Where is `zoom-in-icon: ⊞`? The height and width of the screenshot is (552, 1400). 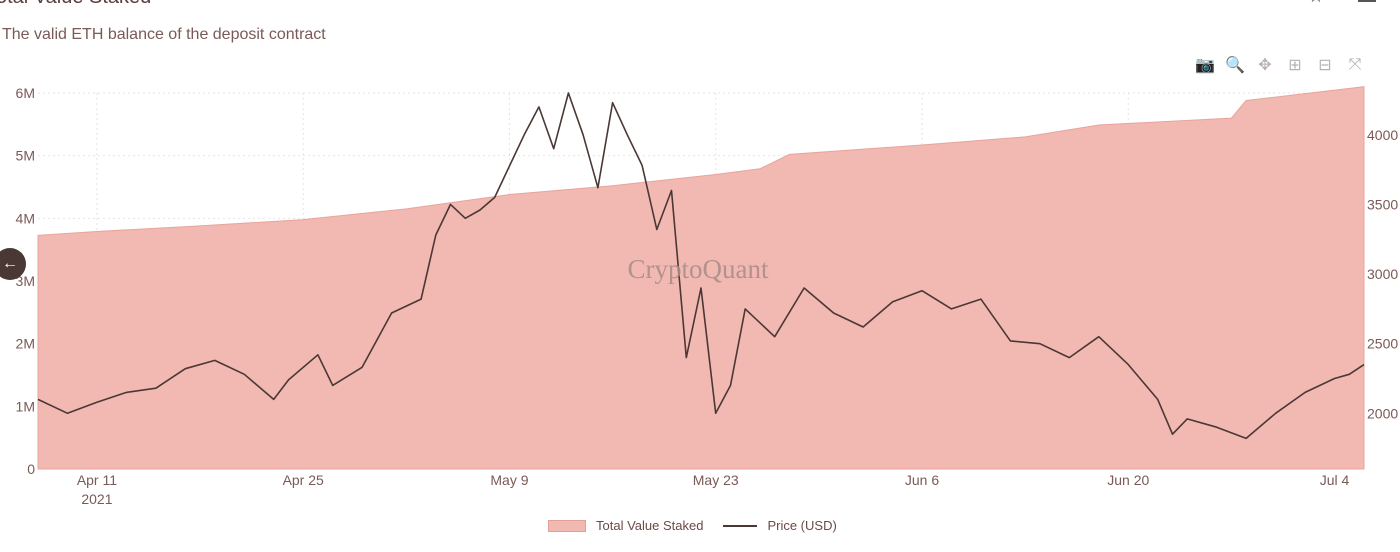
zoom-in-icon: ⊞ is located at coordinates (1295, 65).